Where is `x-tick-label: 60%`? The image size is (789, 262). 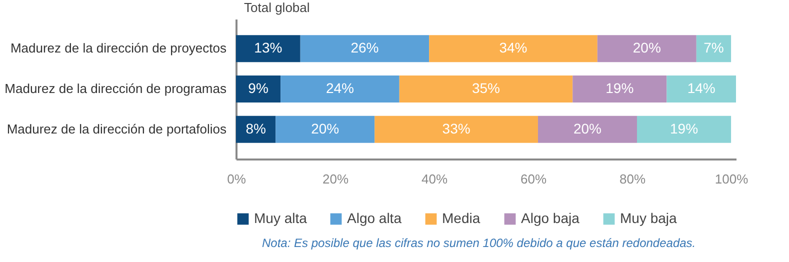 x-tick-label: 60% is located at coordinates (533, 179).